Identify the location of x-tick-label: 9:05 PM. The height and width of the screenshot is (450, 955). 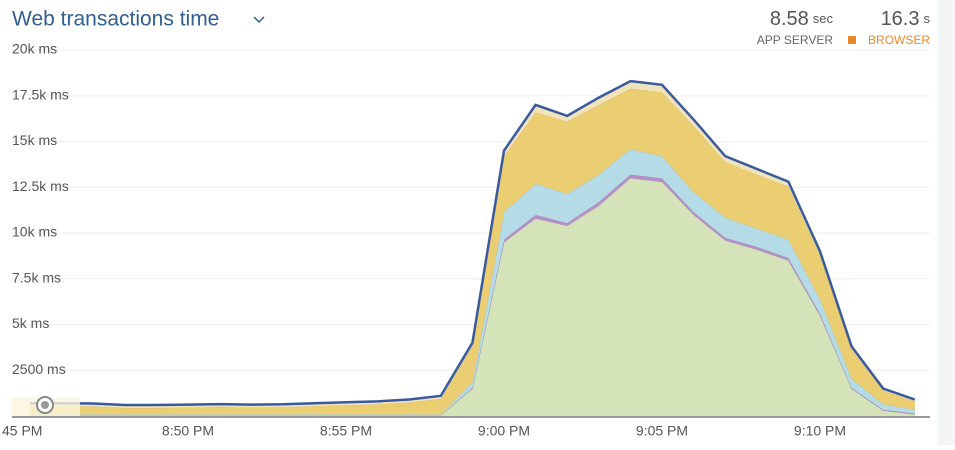
(662, 431).